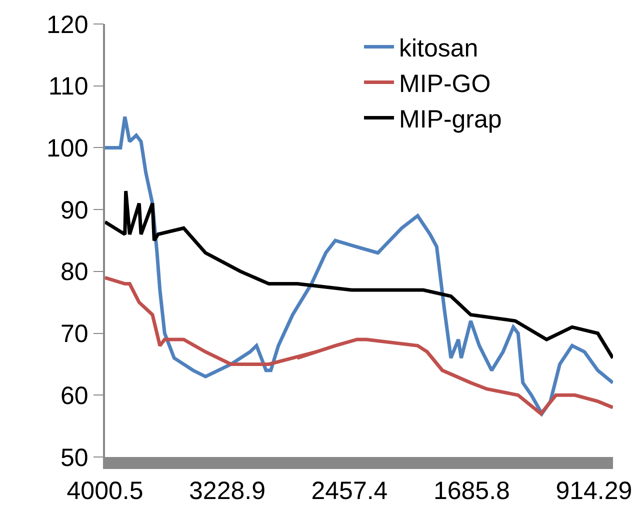  I want to click on legend-label: MIP-GO, so click(445, 84).